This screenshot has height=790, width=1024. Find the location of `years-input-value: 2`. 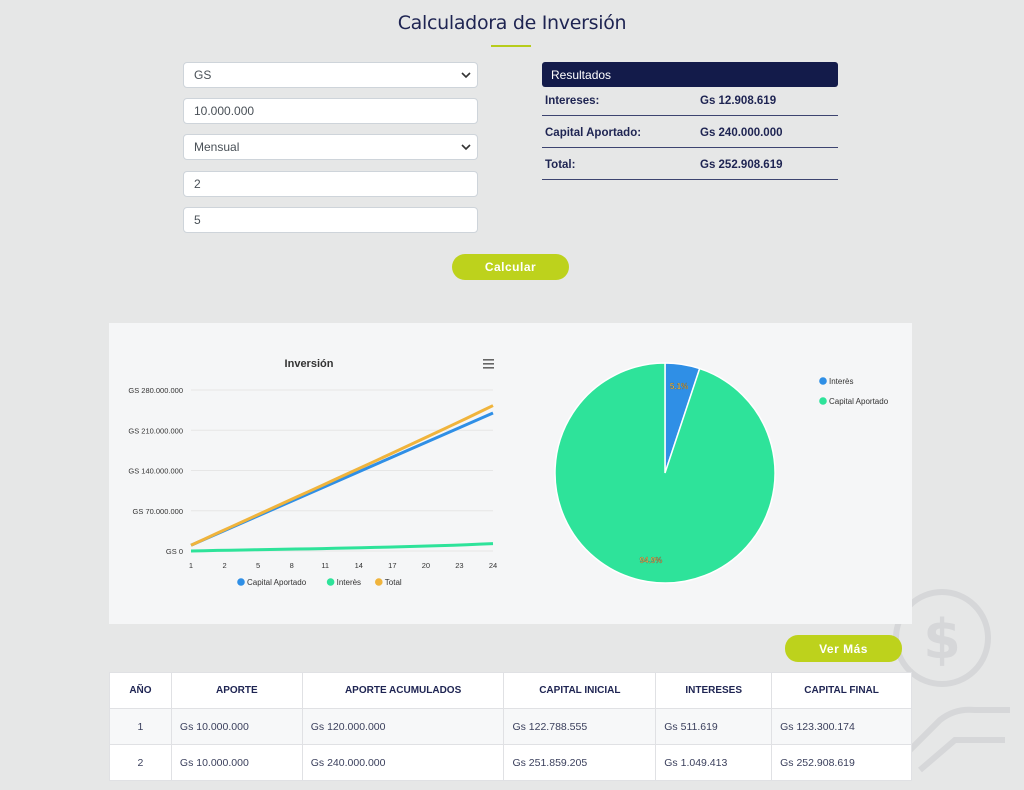

years-input-value: 2 is located at coordinates (197, 184).